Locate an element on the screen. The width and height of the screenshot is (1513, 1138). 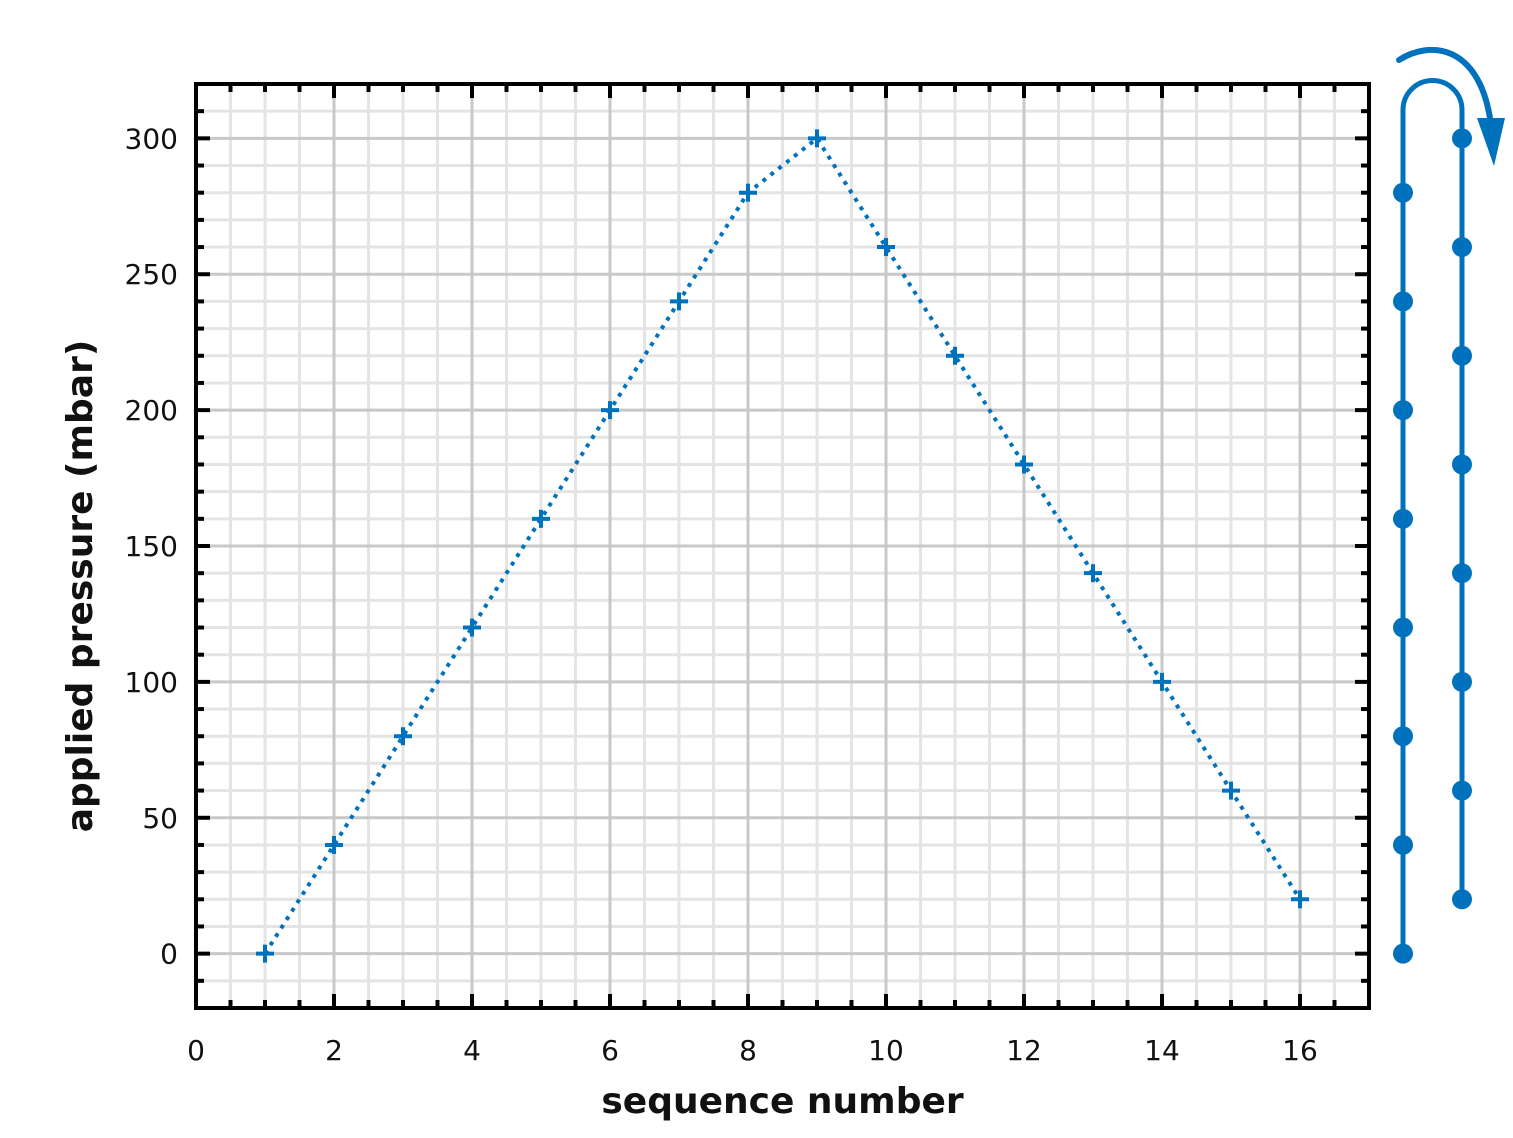
x-tick-label: 10 is located at coordinates (886, 1050).